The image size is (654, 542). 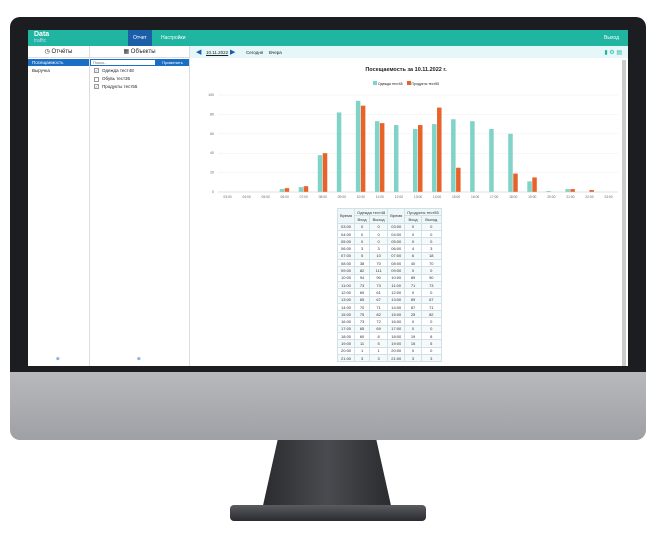 I want to click on search-input, so click(x=123, y=62).